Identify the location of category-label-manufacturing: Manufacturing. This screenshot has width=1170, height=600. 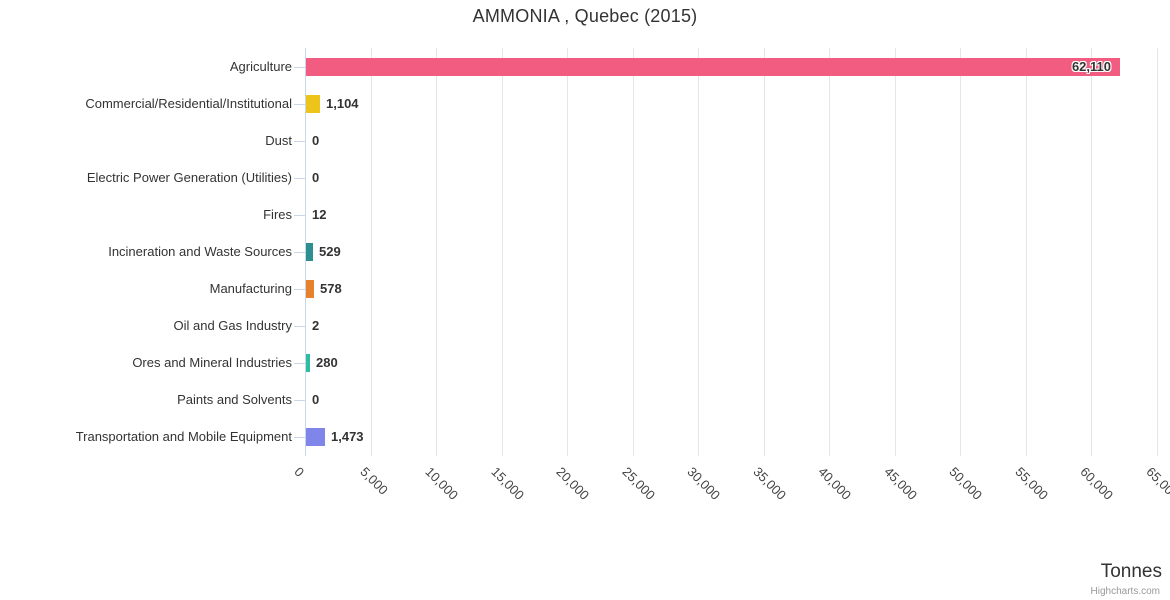
(250, 288).